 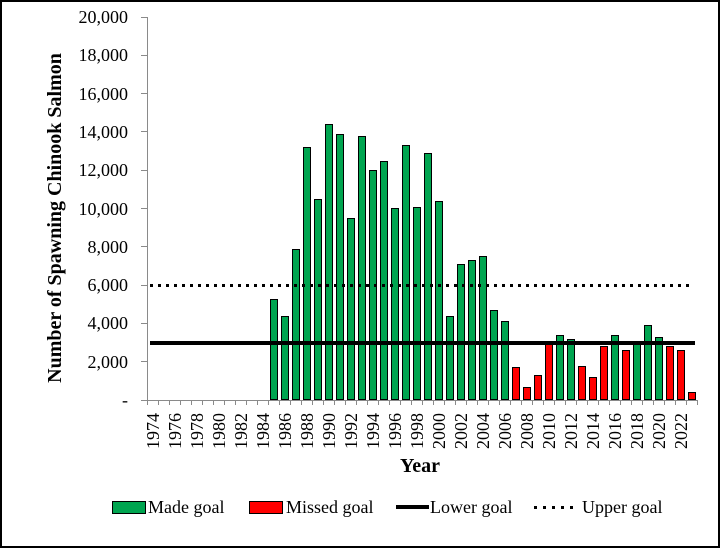 I want to click on bar-1999, so click(x=427, y=276).